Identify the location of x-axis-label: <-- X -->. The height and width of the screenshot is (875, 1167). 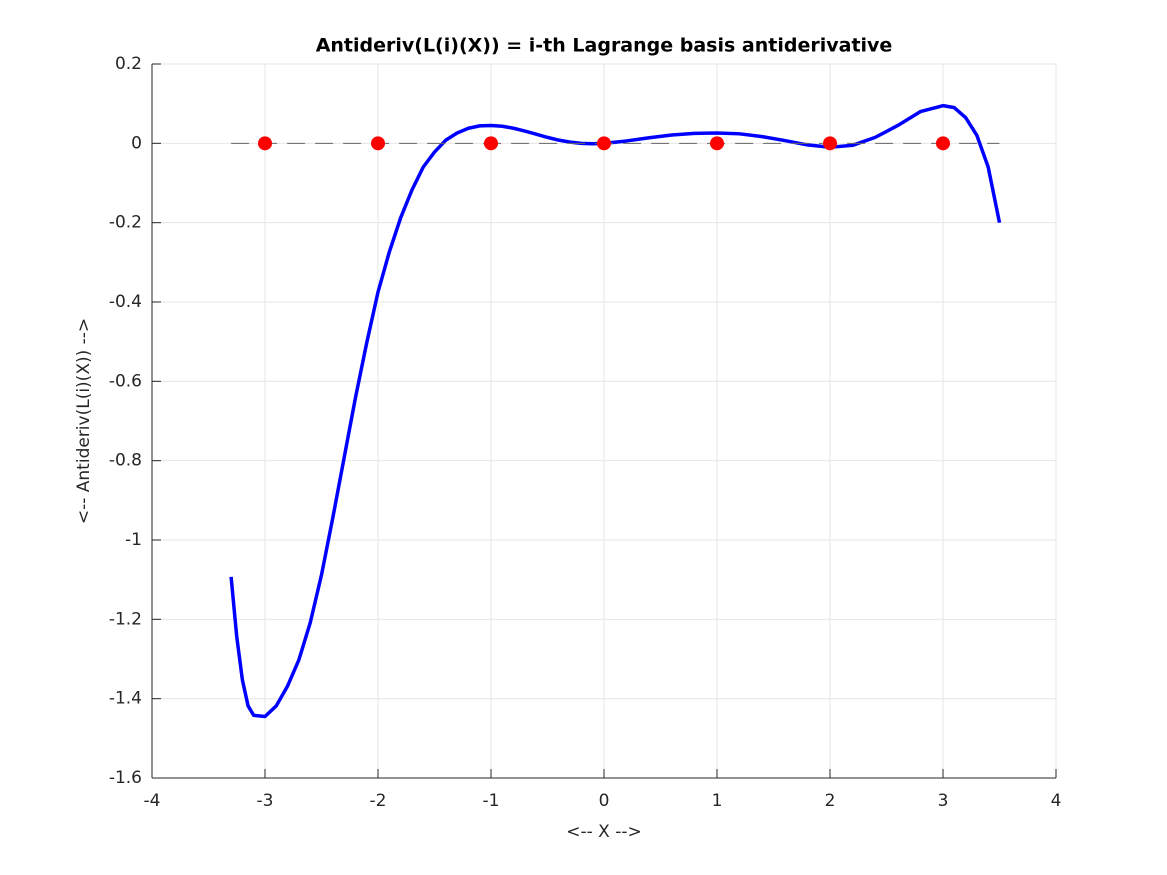
(603, 832).